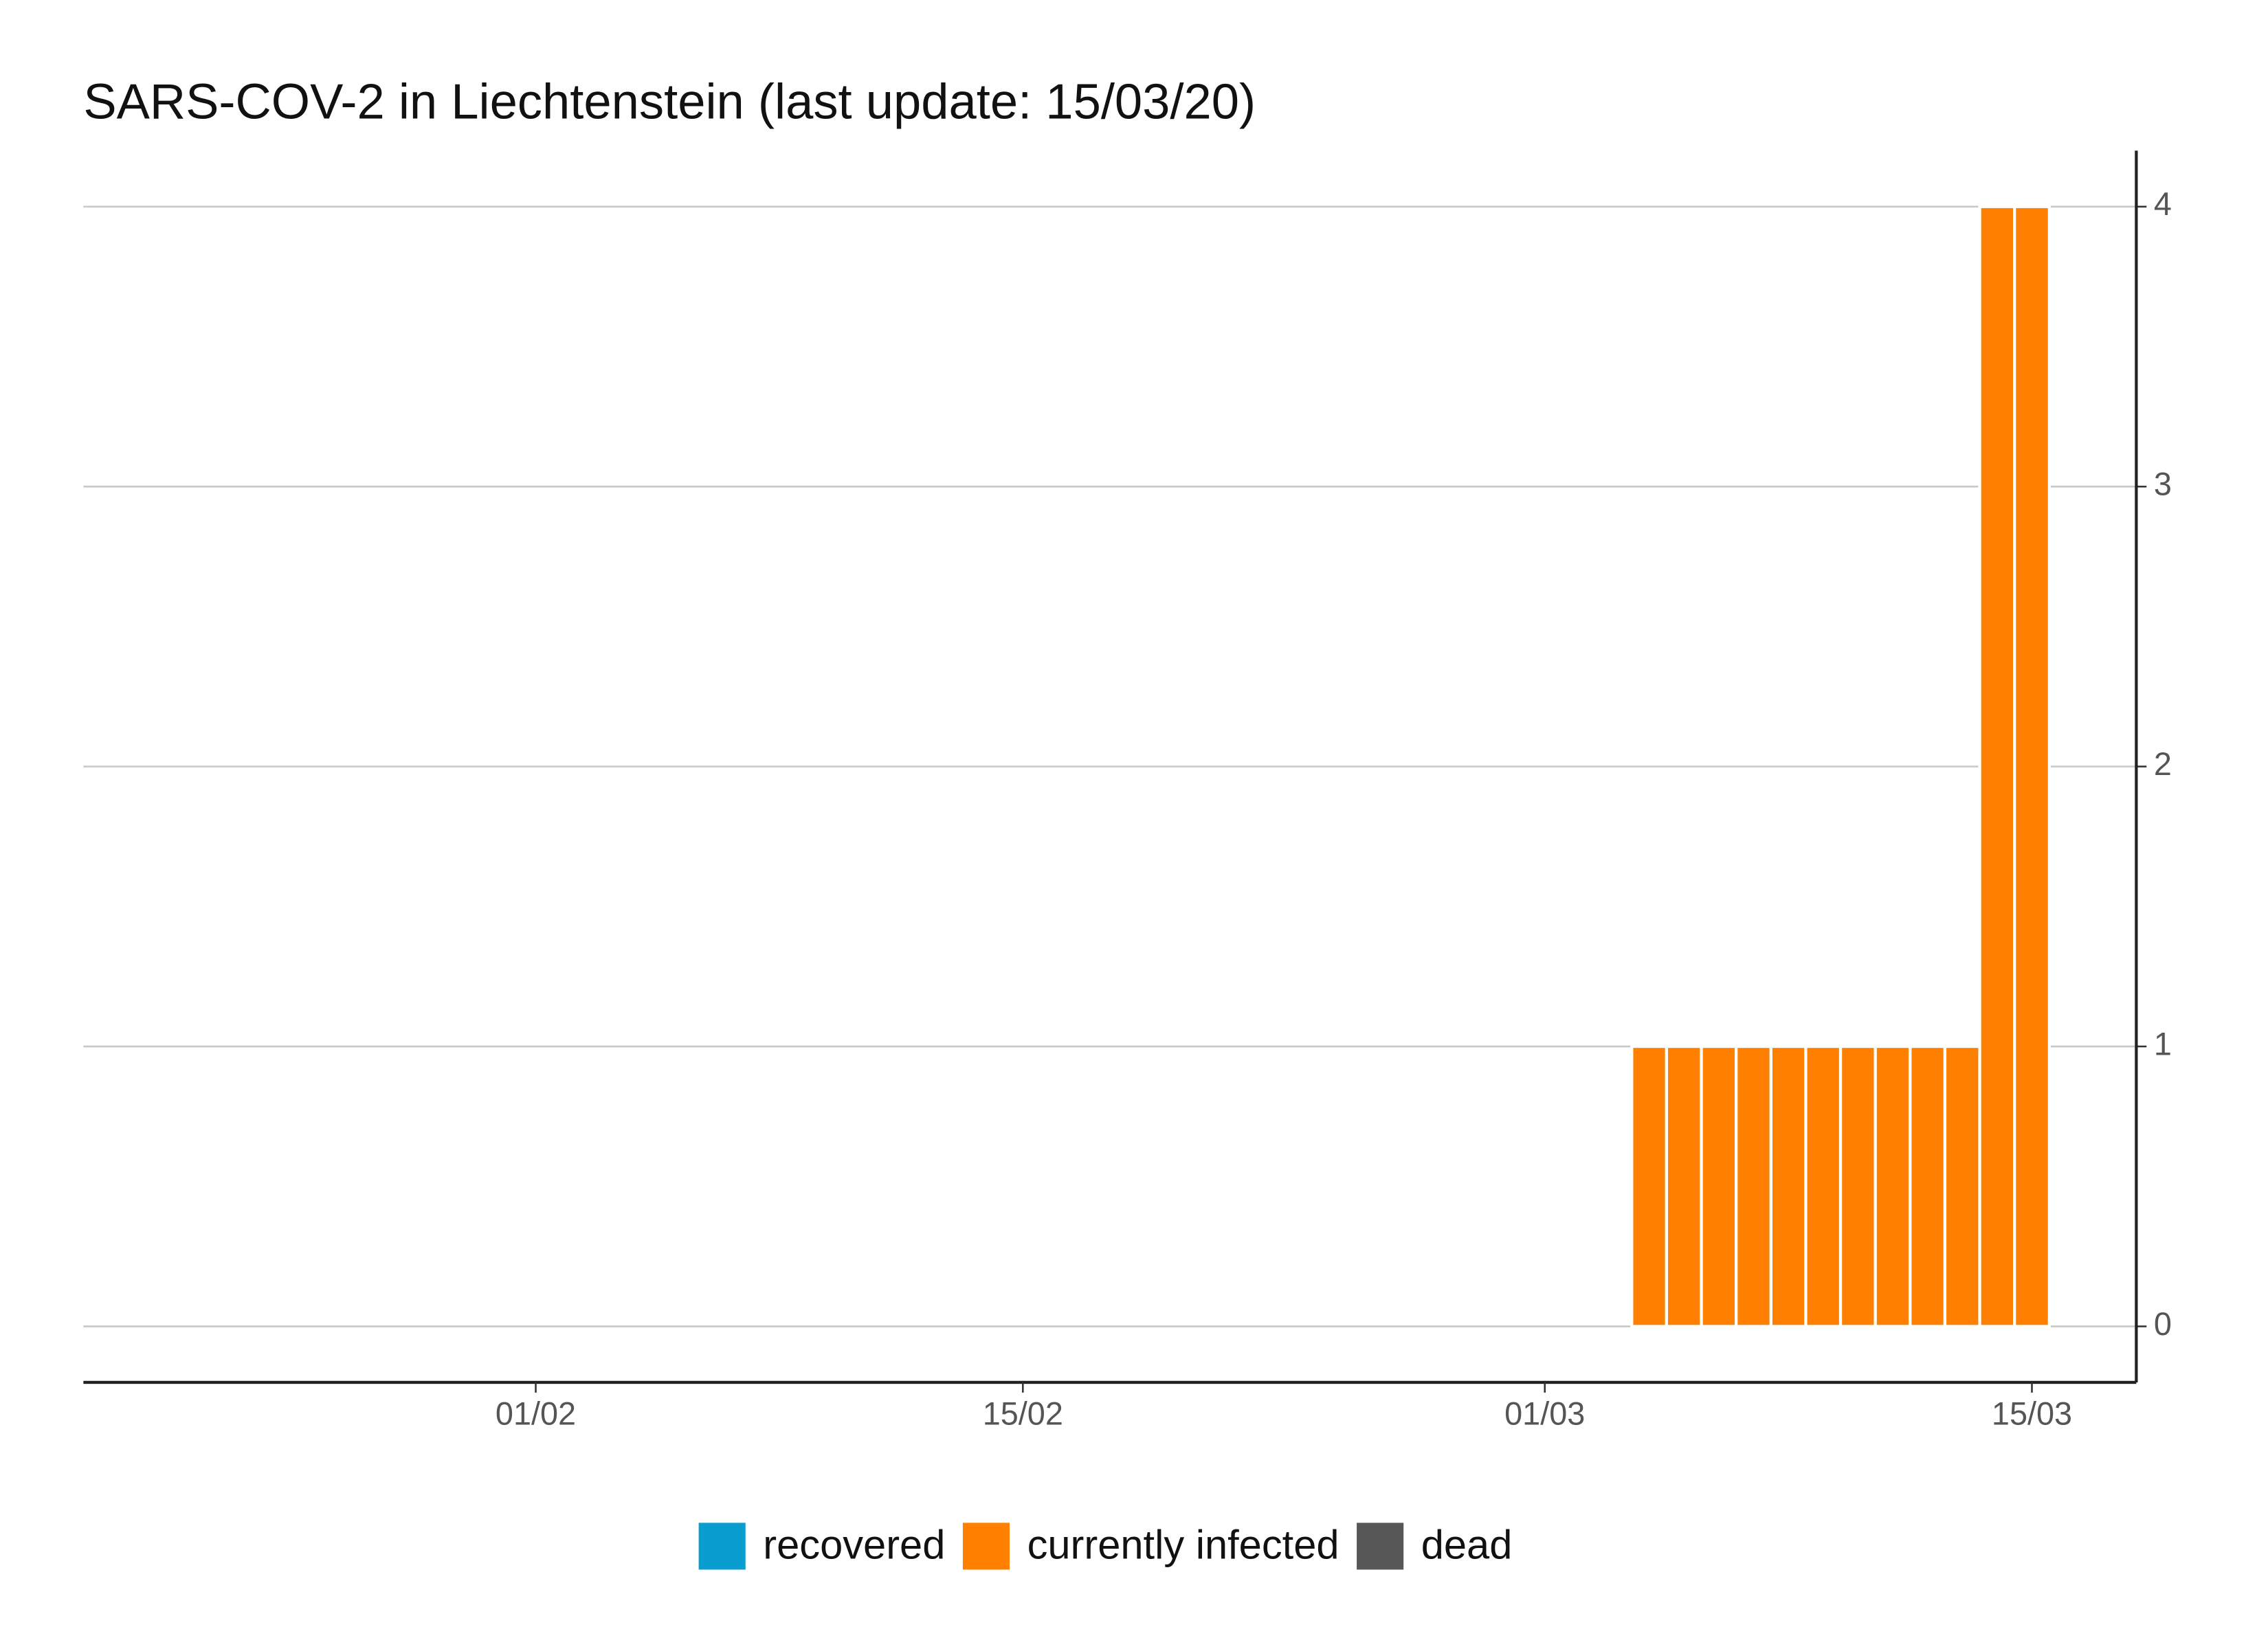  I want to click on x-tick-label: 01/02, so click(536, 1413).